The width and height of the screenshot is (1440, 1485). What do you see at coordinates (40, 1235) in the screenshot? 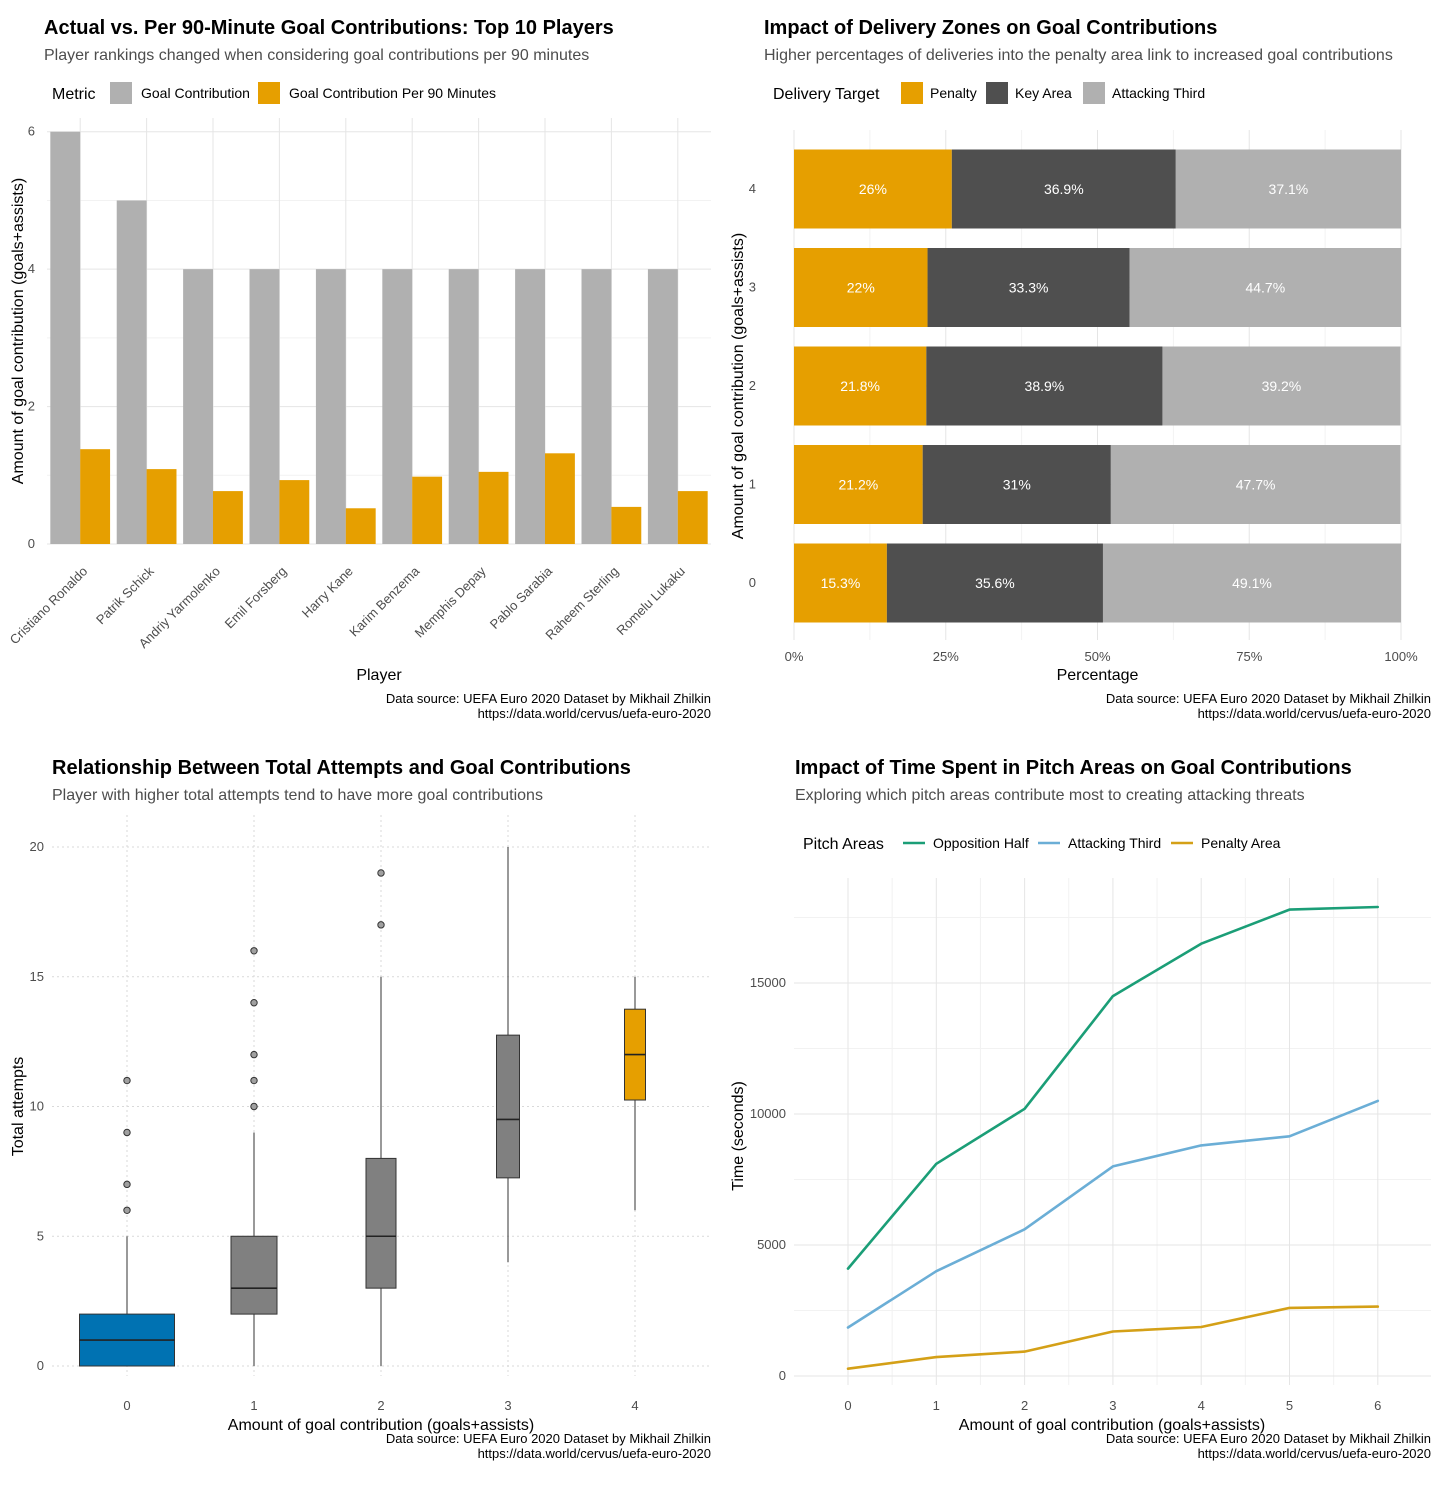
I see `y-tick-label: 5` at bounding box center [40, 1235].